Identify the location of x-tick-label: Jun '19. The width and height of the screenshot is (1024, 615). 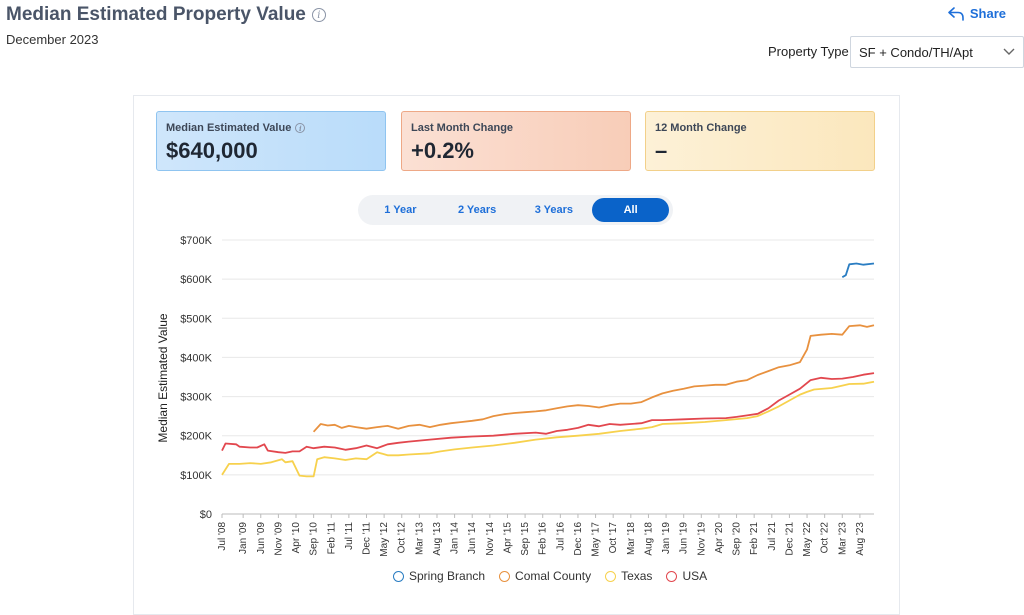
(684, 538).